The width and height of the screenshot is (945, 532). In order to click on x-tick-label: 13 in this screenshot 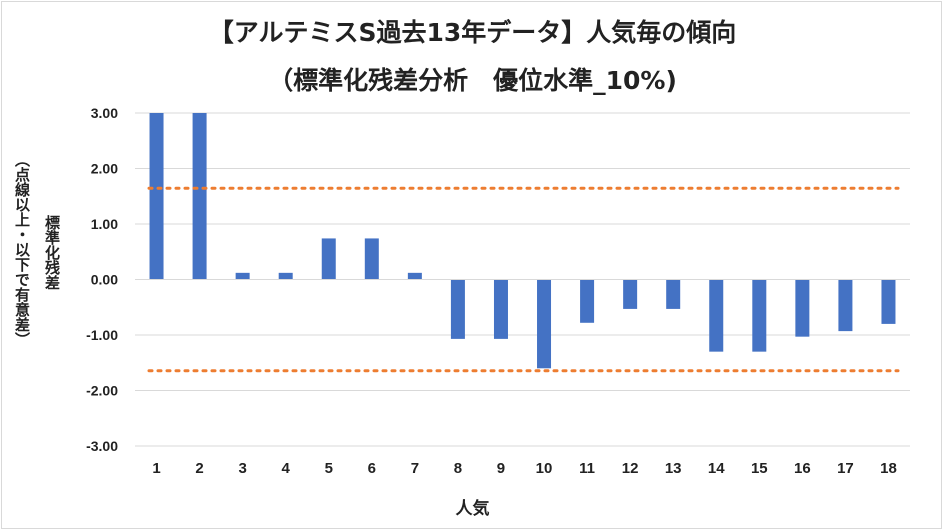, I will do `click(673, 468)`.